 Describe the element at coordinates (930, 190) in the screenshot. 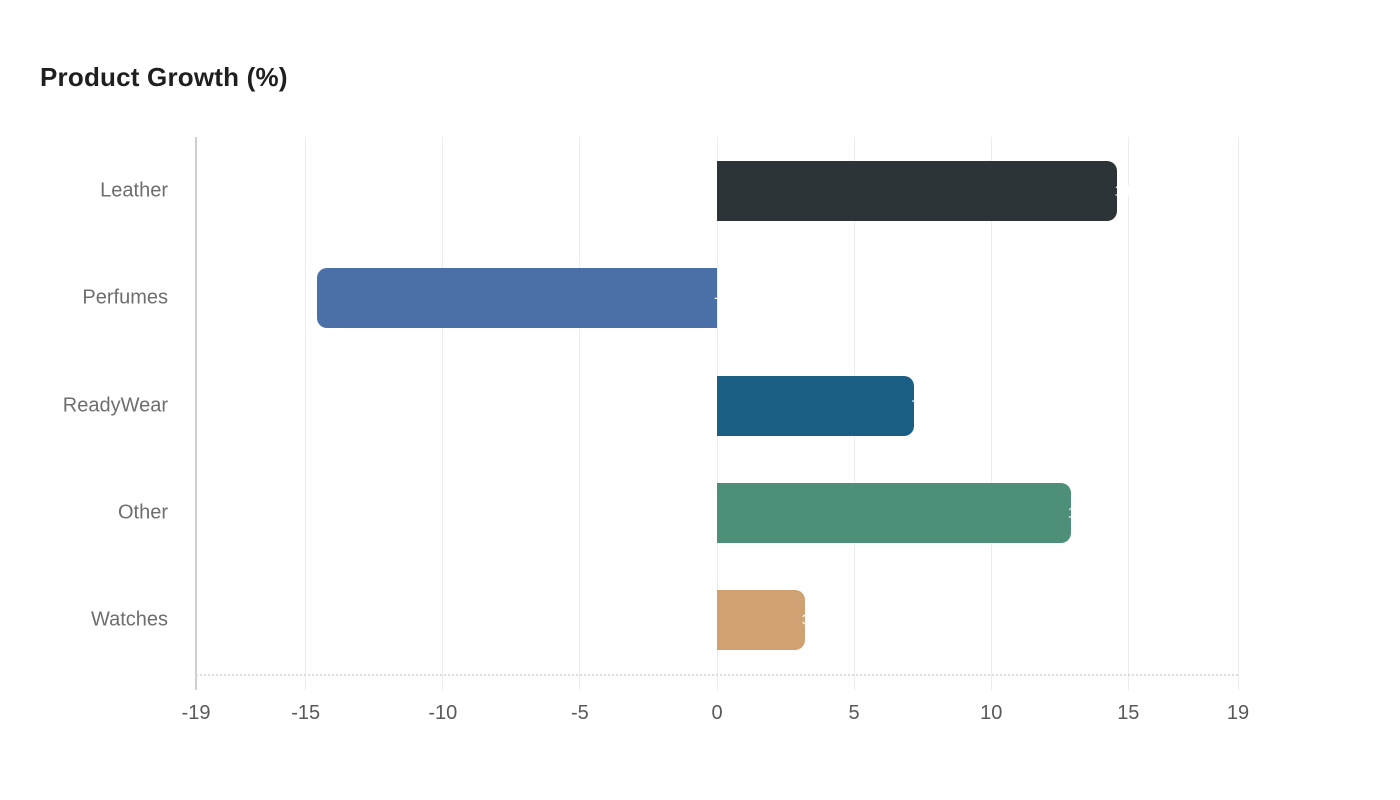

I see `bar-leather: 14.6` at that location.